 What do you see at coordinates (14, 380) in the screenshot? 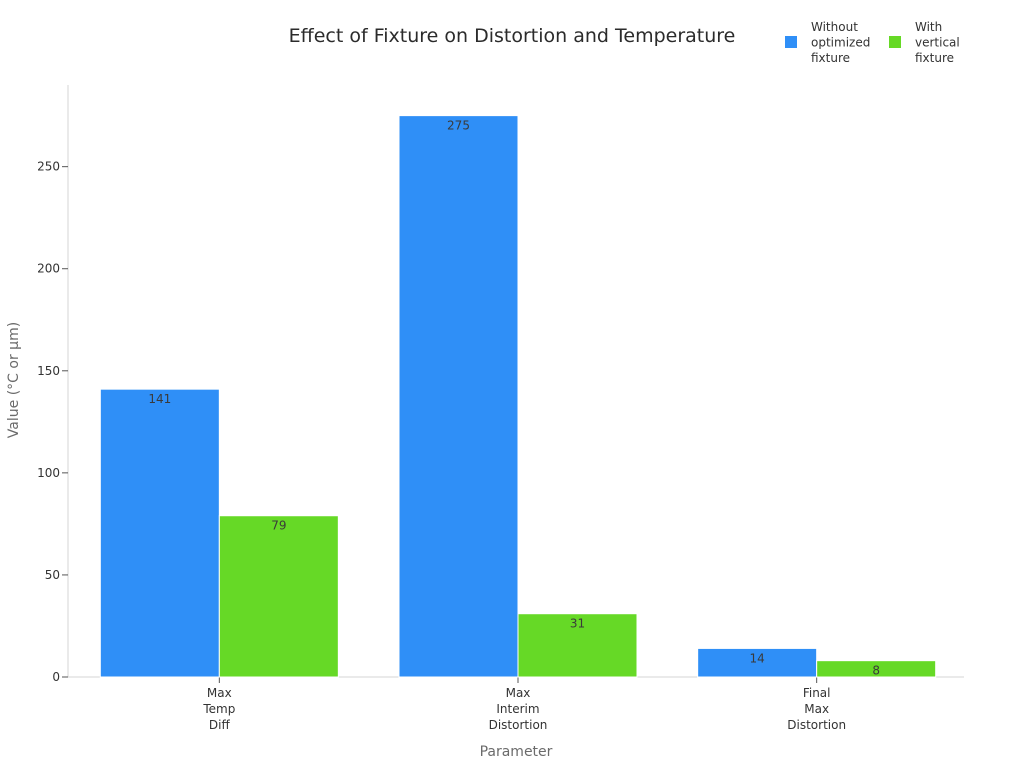
I see `y-axis-title: Value (°C or µm)` at bounding box center [14, 380].